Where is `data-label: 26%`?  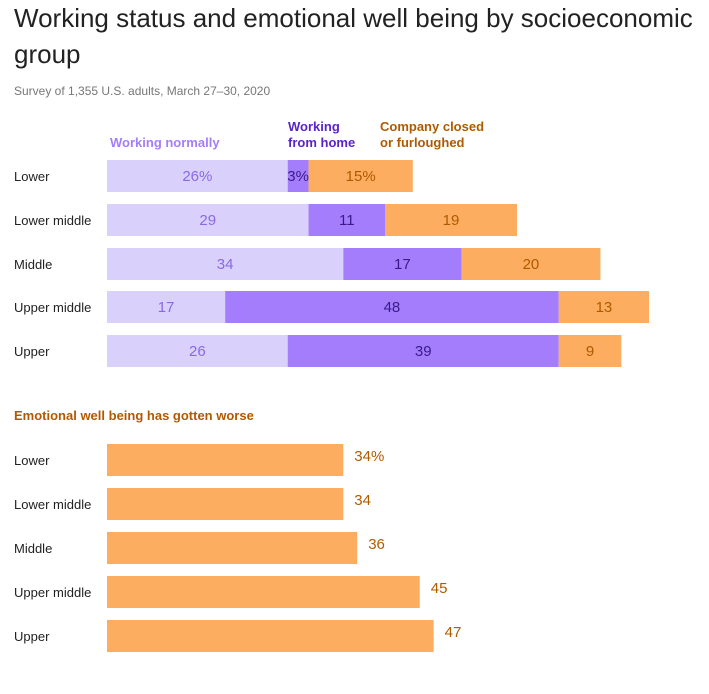 data-label: 26% is located at coordinates (197, 176).